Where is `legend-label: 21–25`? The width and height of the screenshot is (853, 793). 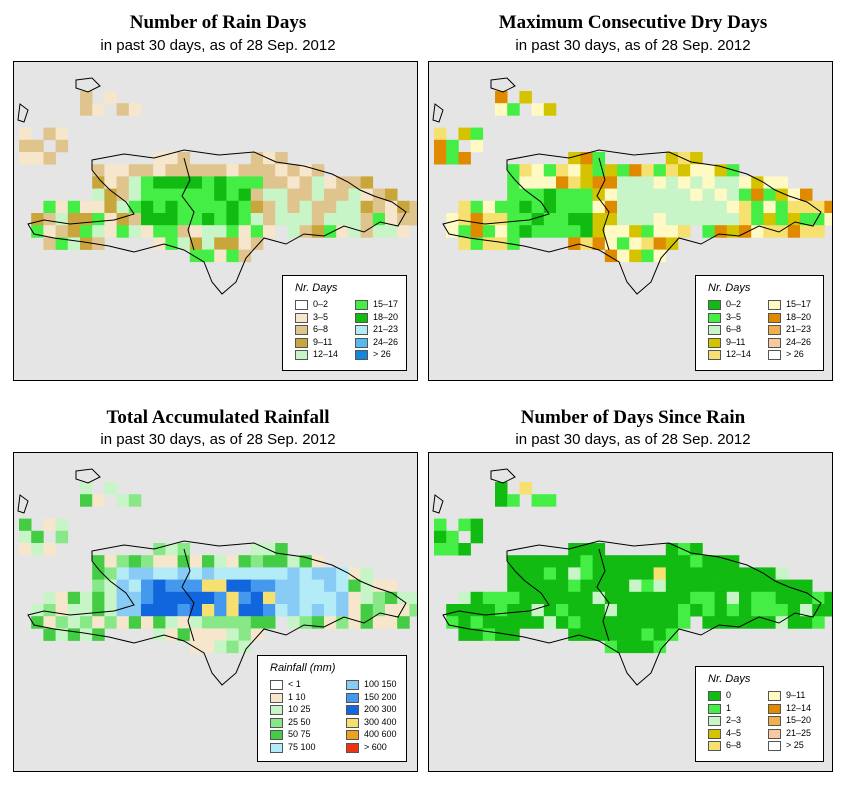 legend-label: 21–25 is located at coordinates (799, 732).